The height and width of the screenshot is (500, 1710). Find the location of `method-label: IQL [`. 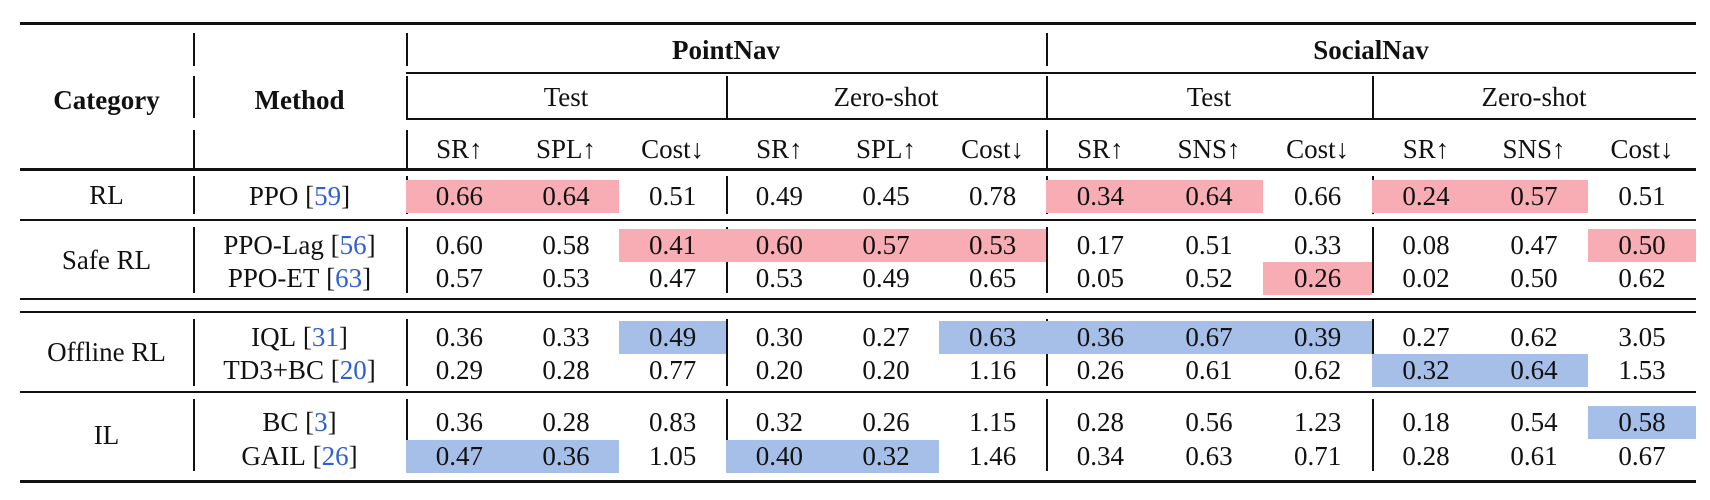

method-label: IQL [ is located at coordinates (281, 337).